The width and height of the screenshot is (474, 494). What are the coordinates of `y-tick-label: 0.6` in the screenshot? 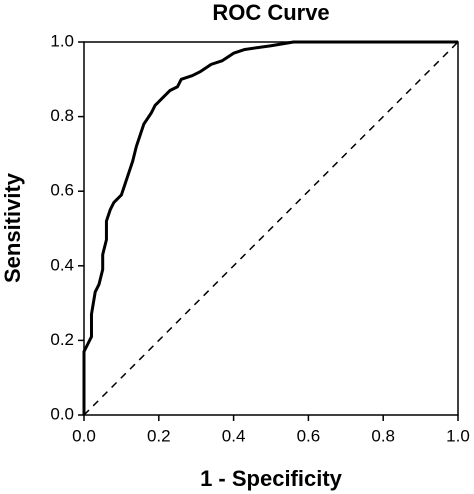 It's located at (62, 190).